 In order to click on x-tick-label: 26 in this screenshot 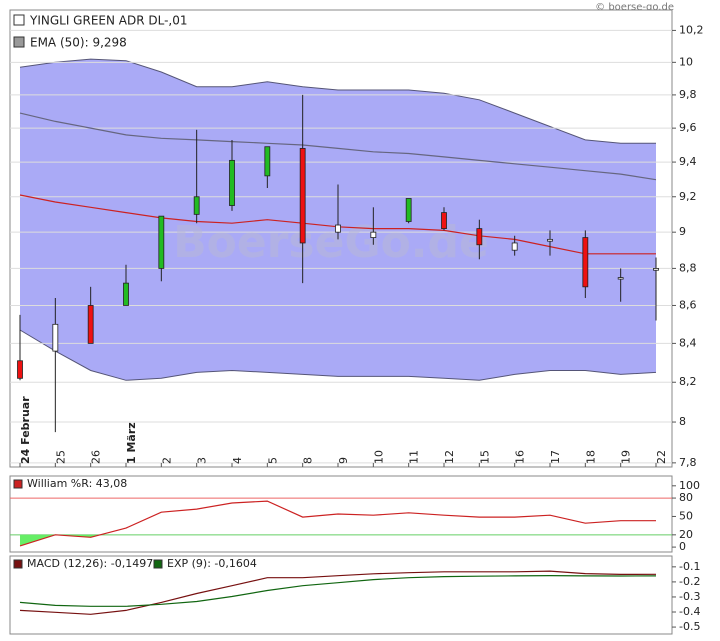, I will do `click(96, 457)`.